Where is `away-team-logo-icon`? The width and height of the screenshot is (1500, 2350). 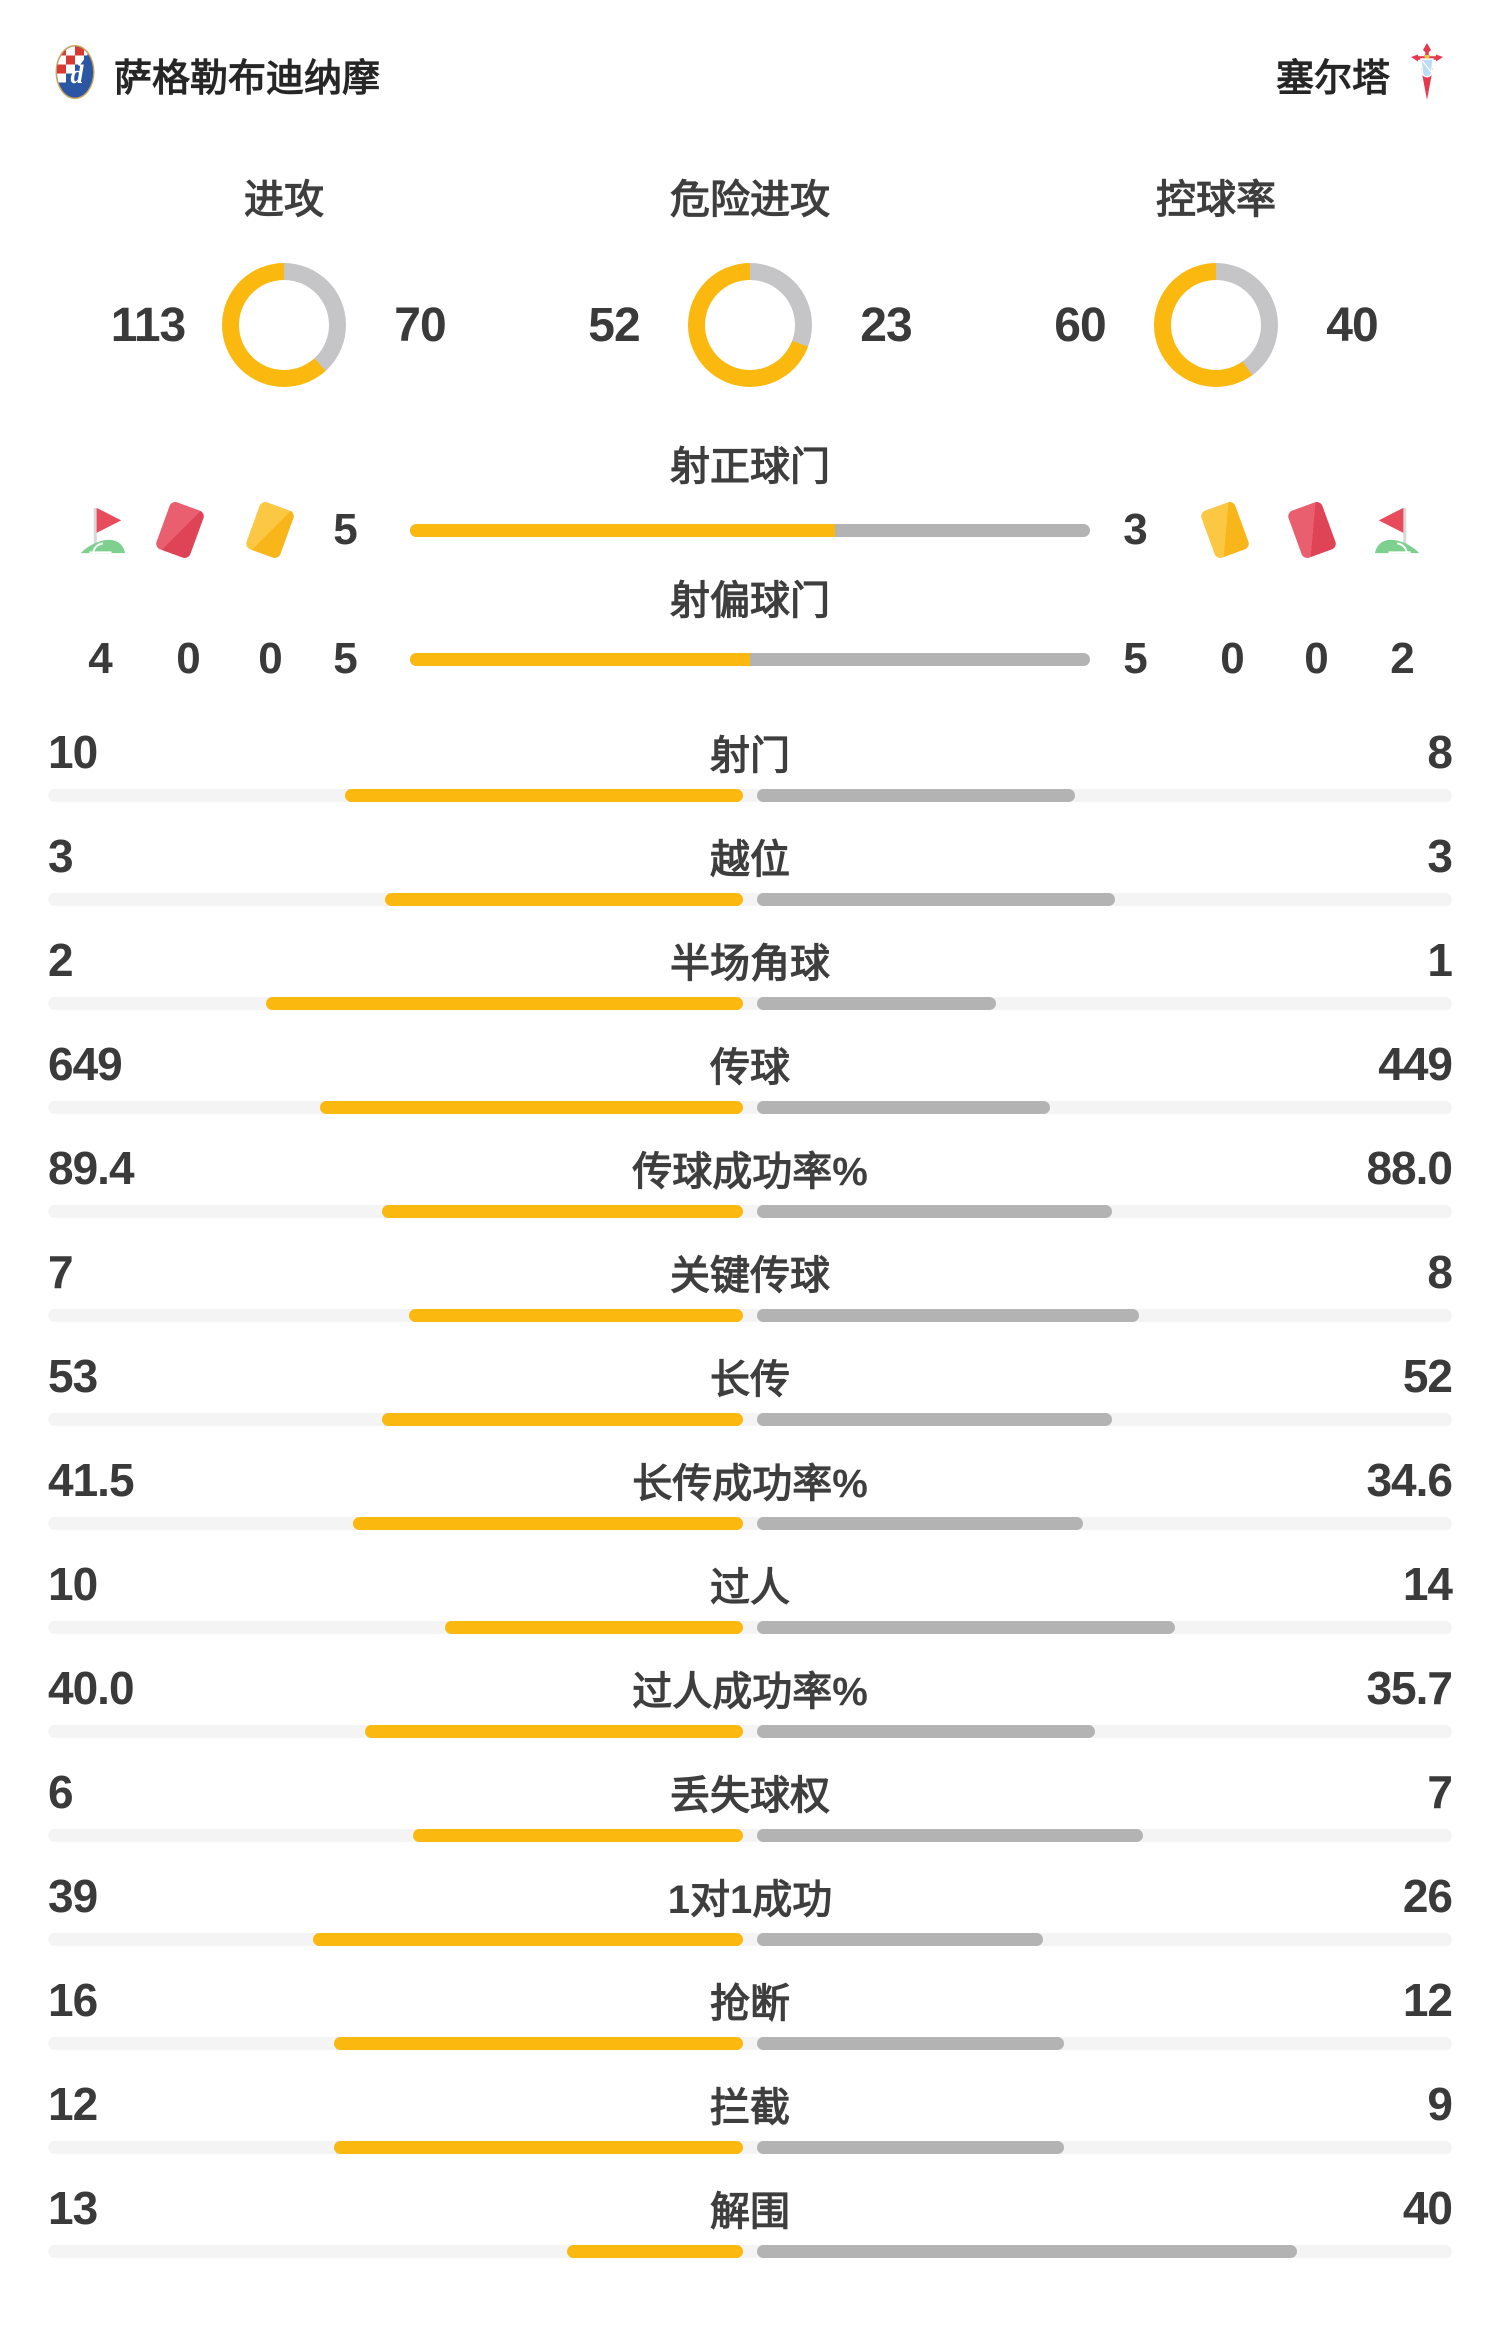 away-team-logo-icon is located at coordinates (1427, 74).